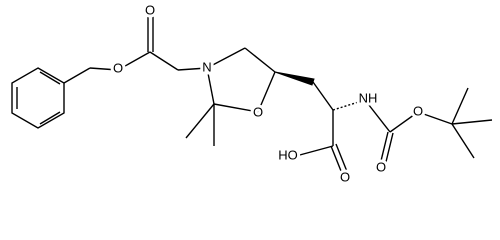 The height and width of the screenshot is (240, 500). Describe the element at coordinates (368, 97) in the screenshot. I see `atom-label: NH` at that location.